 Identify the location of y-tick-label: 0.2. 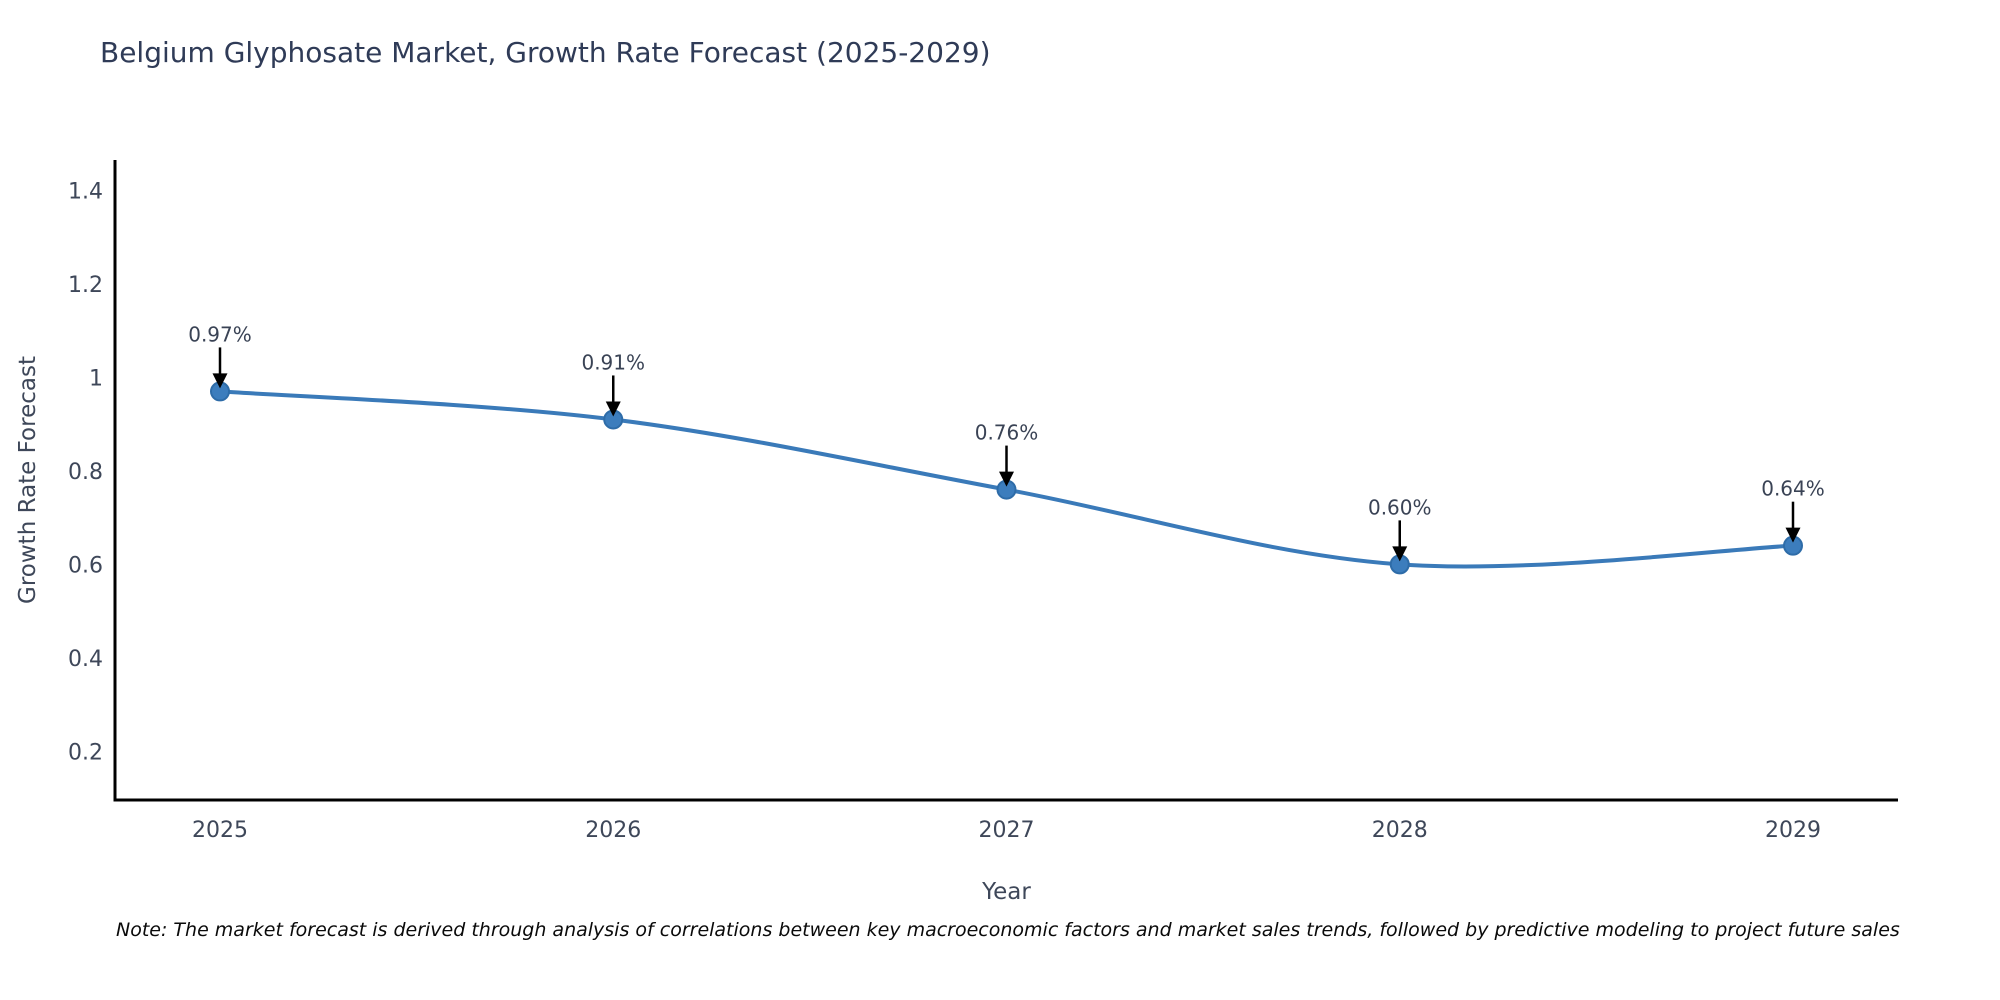
(85, 752).